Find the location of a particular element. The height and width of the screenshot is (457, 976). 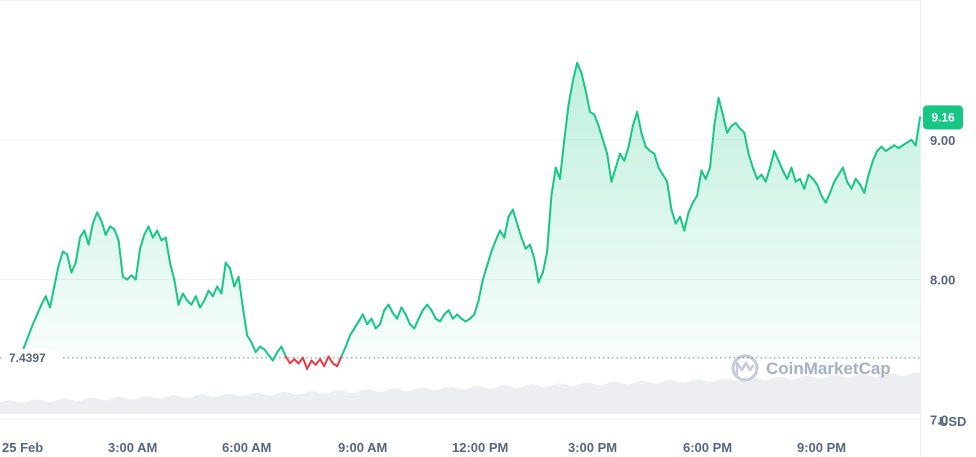

y-tick-label: 8.00 is located at coordinates (942, 280).